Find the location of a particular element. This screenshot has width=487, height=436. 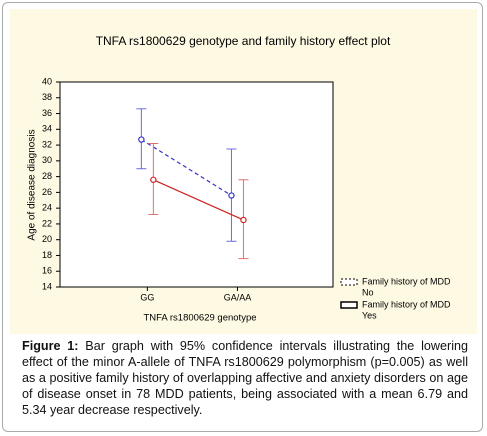

y-tick-label: 20 is located at coordinates (47, 239).